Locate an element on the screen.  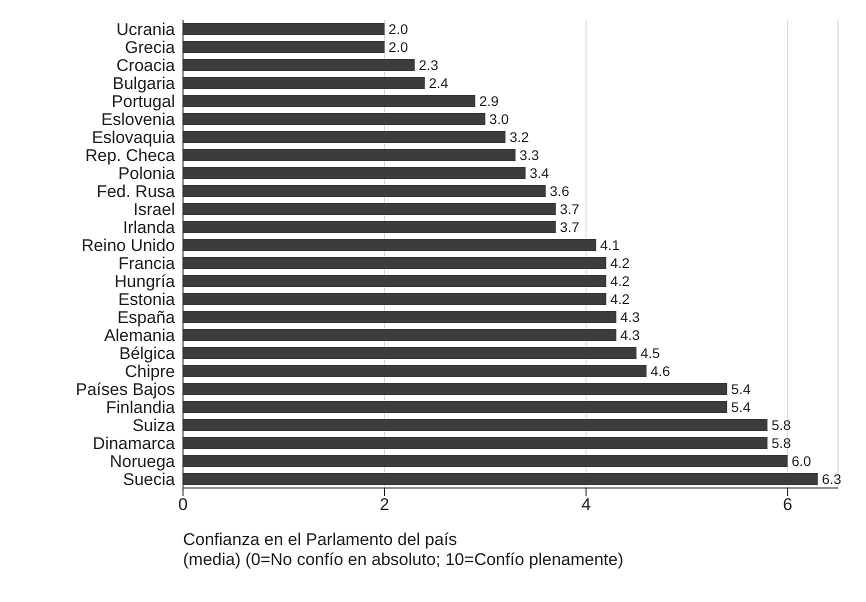
y-tick-label: Reino Unido is located at coordinates (128, 246).